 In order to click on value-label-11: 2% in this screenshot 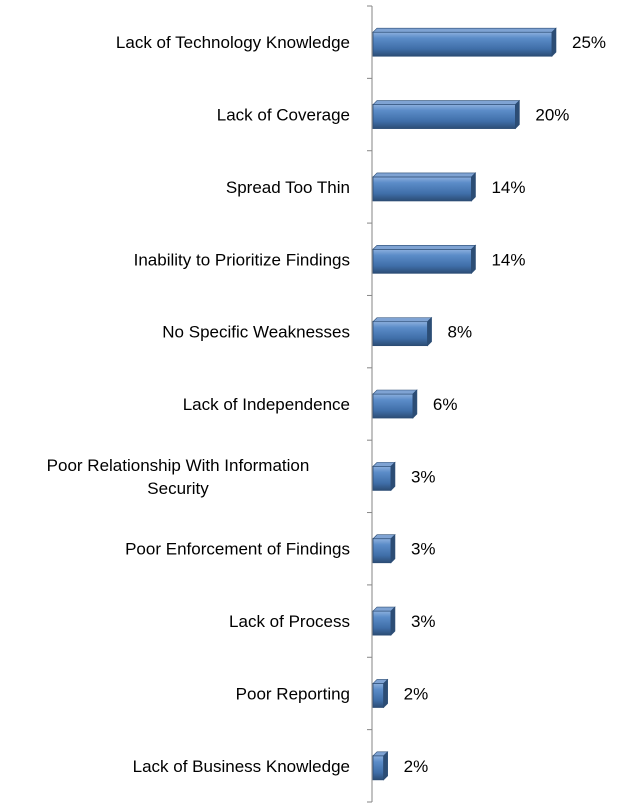, I will do `click(416, 766)`.